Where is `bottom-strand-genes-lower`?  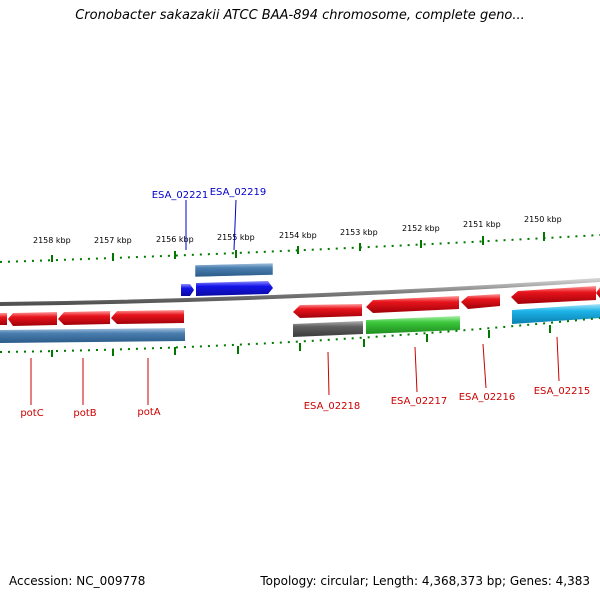 bottom-strand-genes-lower is located at coordinates (300, 323).